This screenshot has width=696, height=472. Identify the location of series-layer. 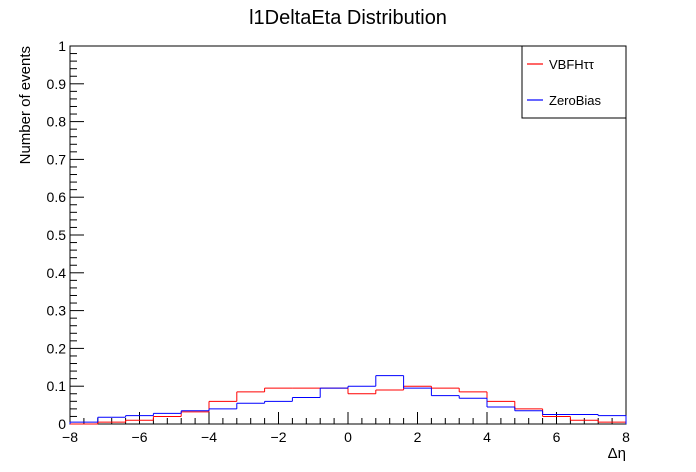
(348, 400).